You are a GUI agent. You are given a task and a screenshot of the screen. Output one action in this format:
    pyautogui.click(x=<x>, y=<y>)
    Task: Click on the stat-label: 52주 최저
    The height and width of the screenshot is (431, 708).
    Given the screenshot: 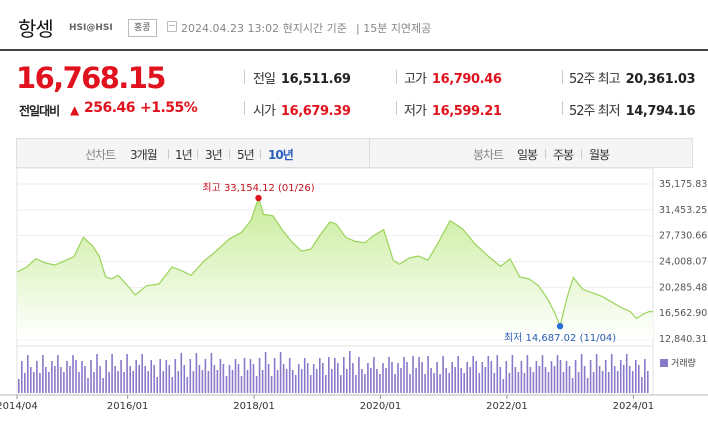 What is the action you would take?
    pyautogui.click(x=595, y=111)
    